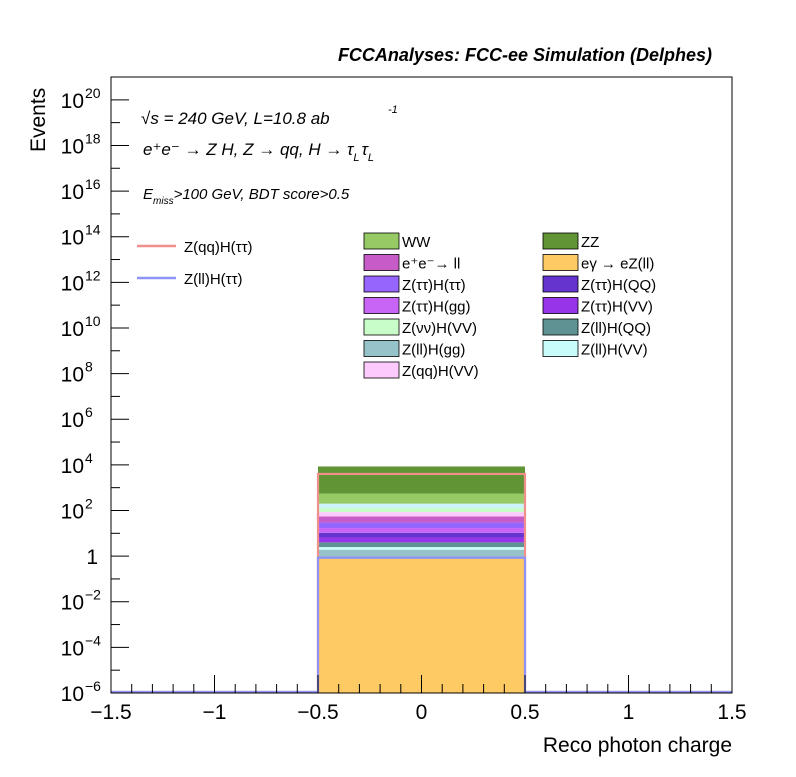 The height and width of the screenshot is (777, 796). Describe the element at coordinates (434, 285) in the screenshot. I see `legend-label: Z(ττ)H(ττ)` at that location.